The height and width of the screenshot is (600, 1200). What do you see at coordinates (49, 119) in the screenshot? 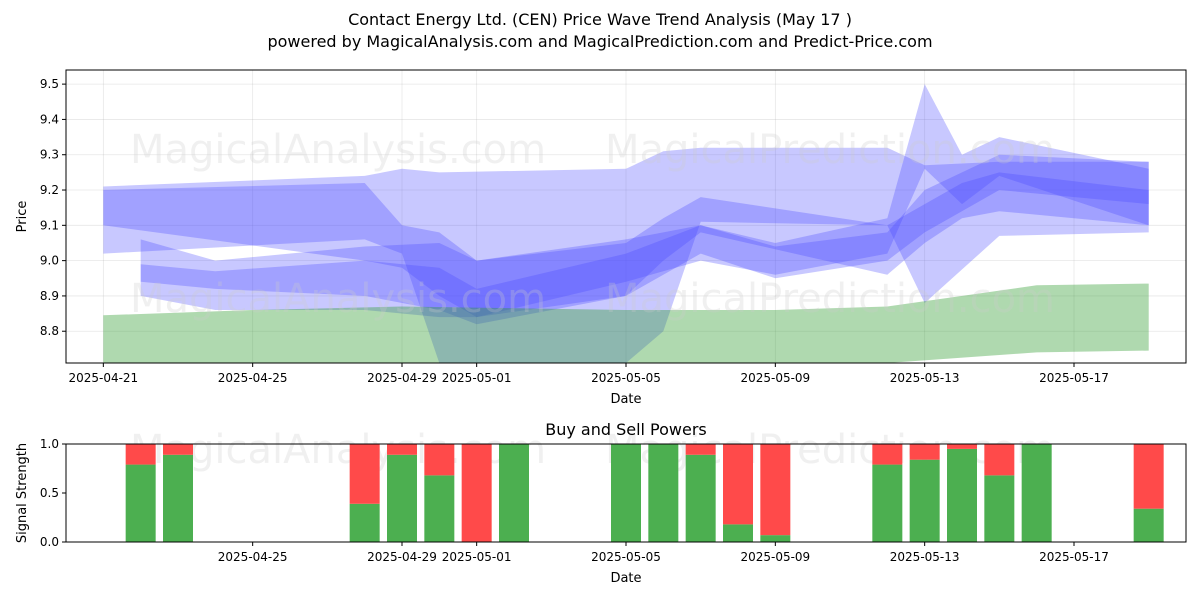
I see `y-tick-label: 9.4` at bounding box center [49, 119].